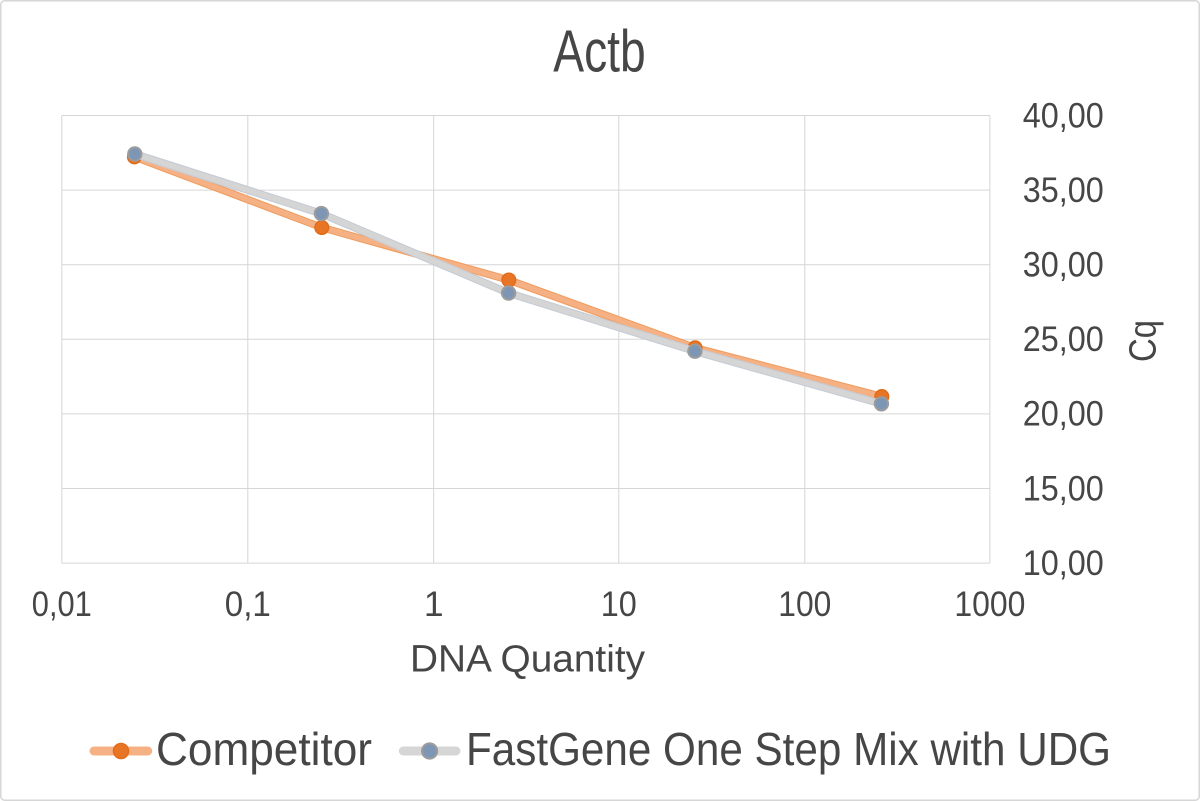 The height and width of the screenshot is (801, 1200). What do you see at coordinates (527, 659) in the screenshot?
I see `svg-text: DNA Quantity` at bounding box center [527, 659].